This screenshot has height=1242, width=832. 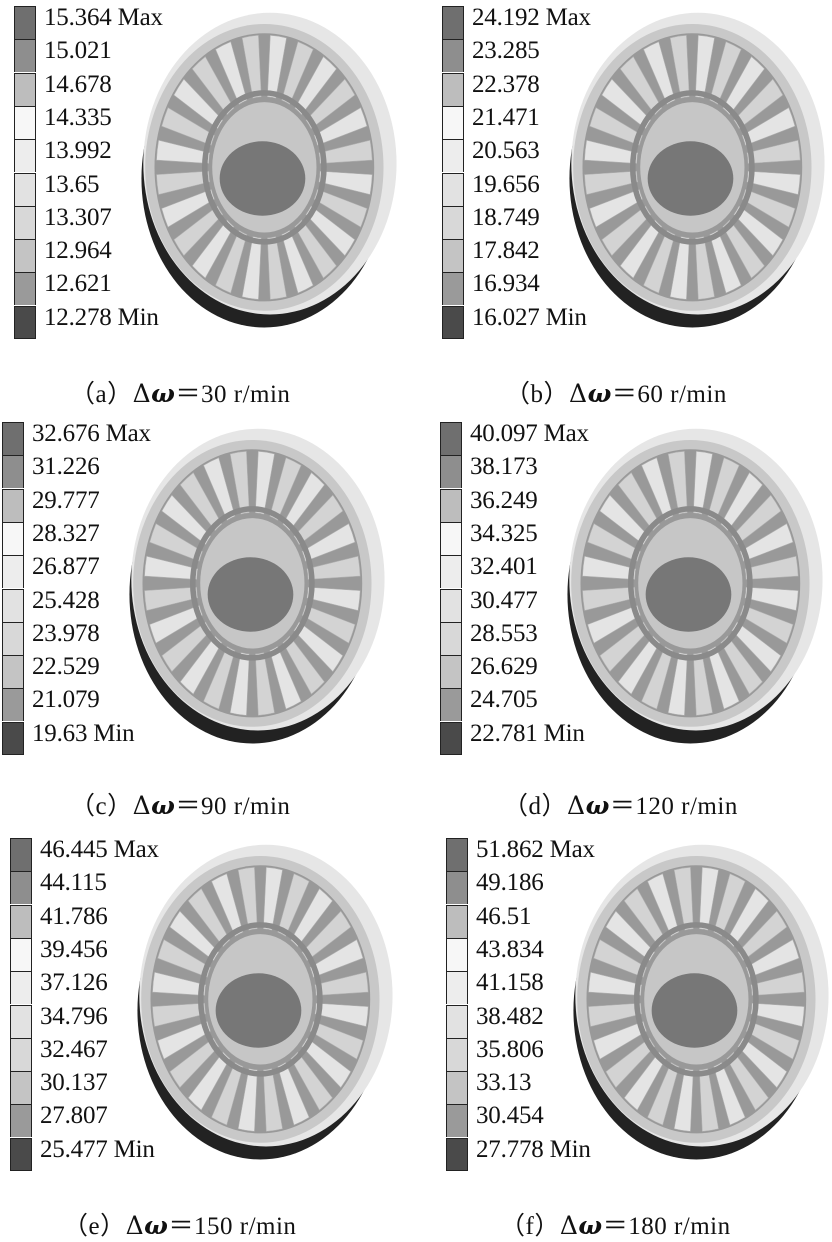 I want to click on speed-value: 150 r/min, so click(x=245, y=1226).